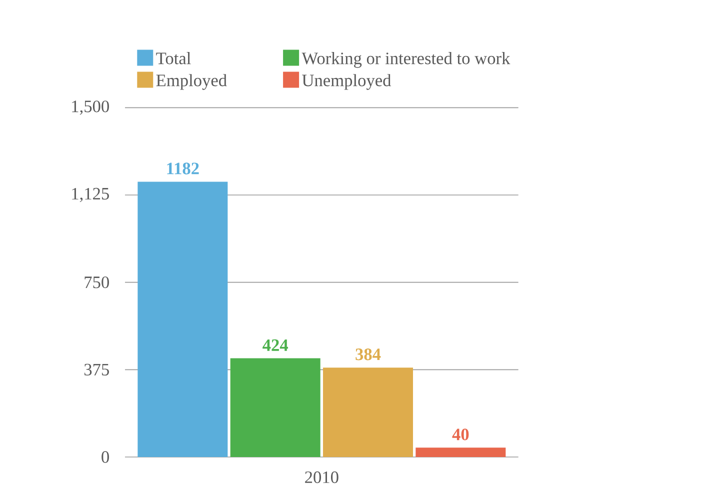  Describe the element at coordinates (275, 345) in the screenshot. I see `data-label: 424` at that location.